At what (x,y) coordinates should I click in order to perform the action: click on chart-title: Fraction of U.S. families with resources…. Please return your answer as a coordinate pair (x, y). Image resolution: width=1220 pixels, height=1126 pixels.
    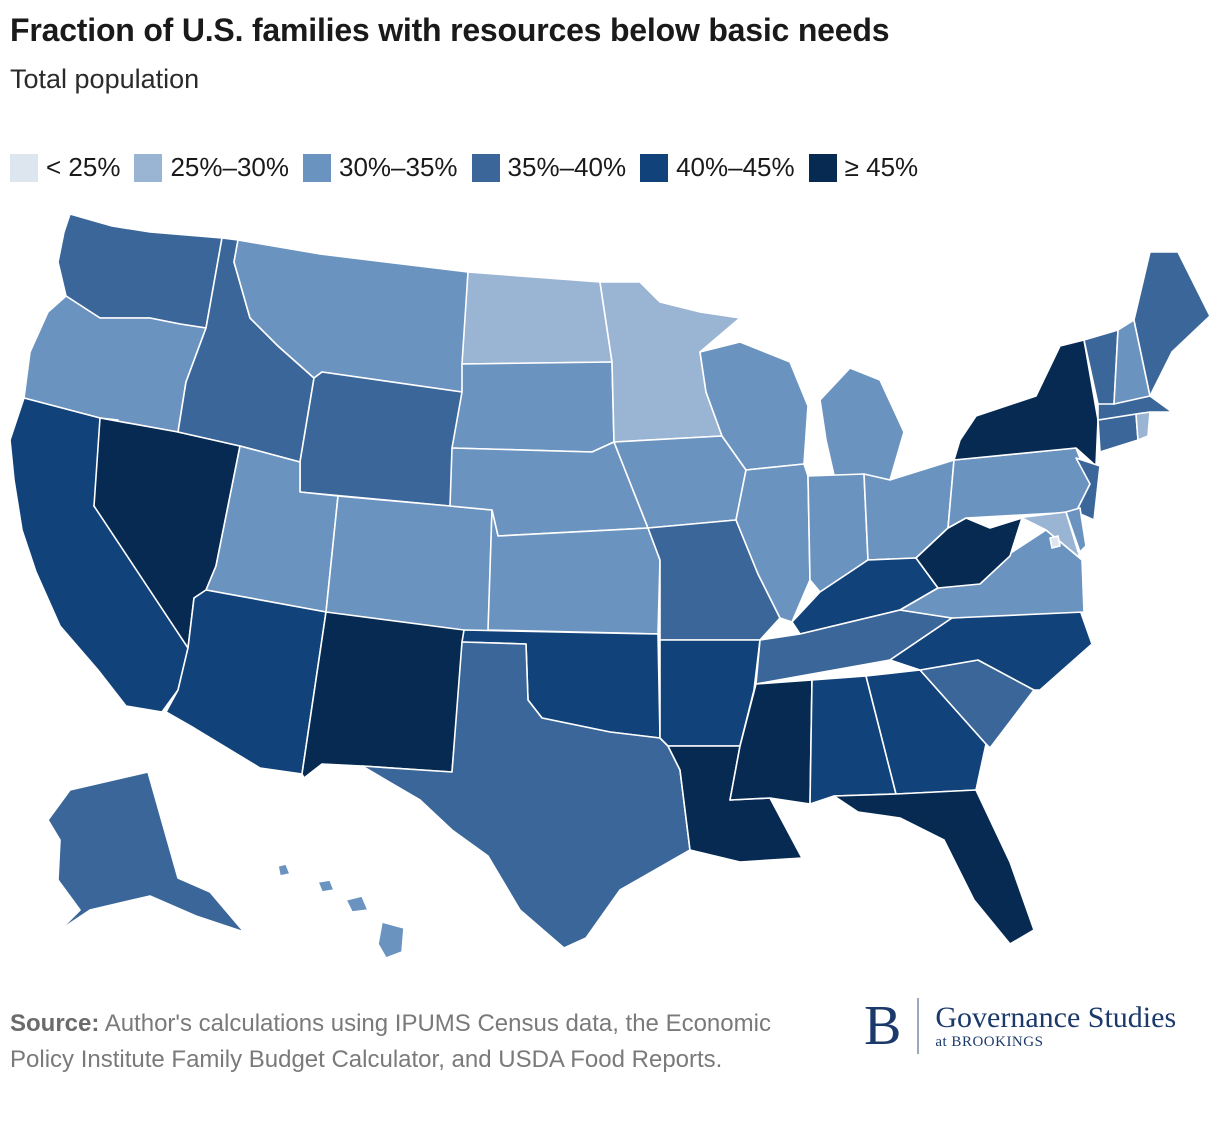
    Looking at the image, I should click on (450, 30).